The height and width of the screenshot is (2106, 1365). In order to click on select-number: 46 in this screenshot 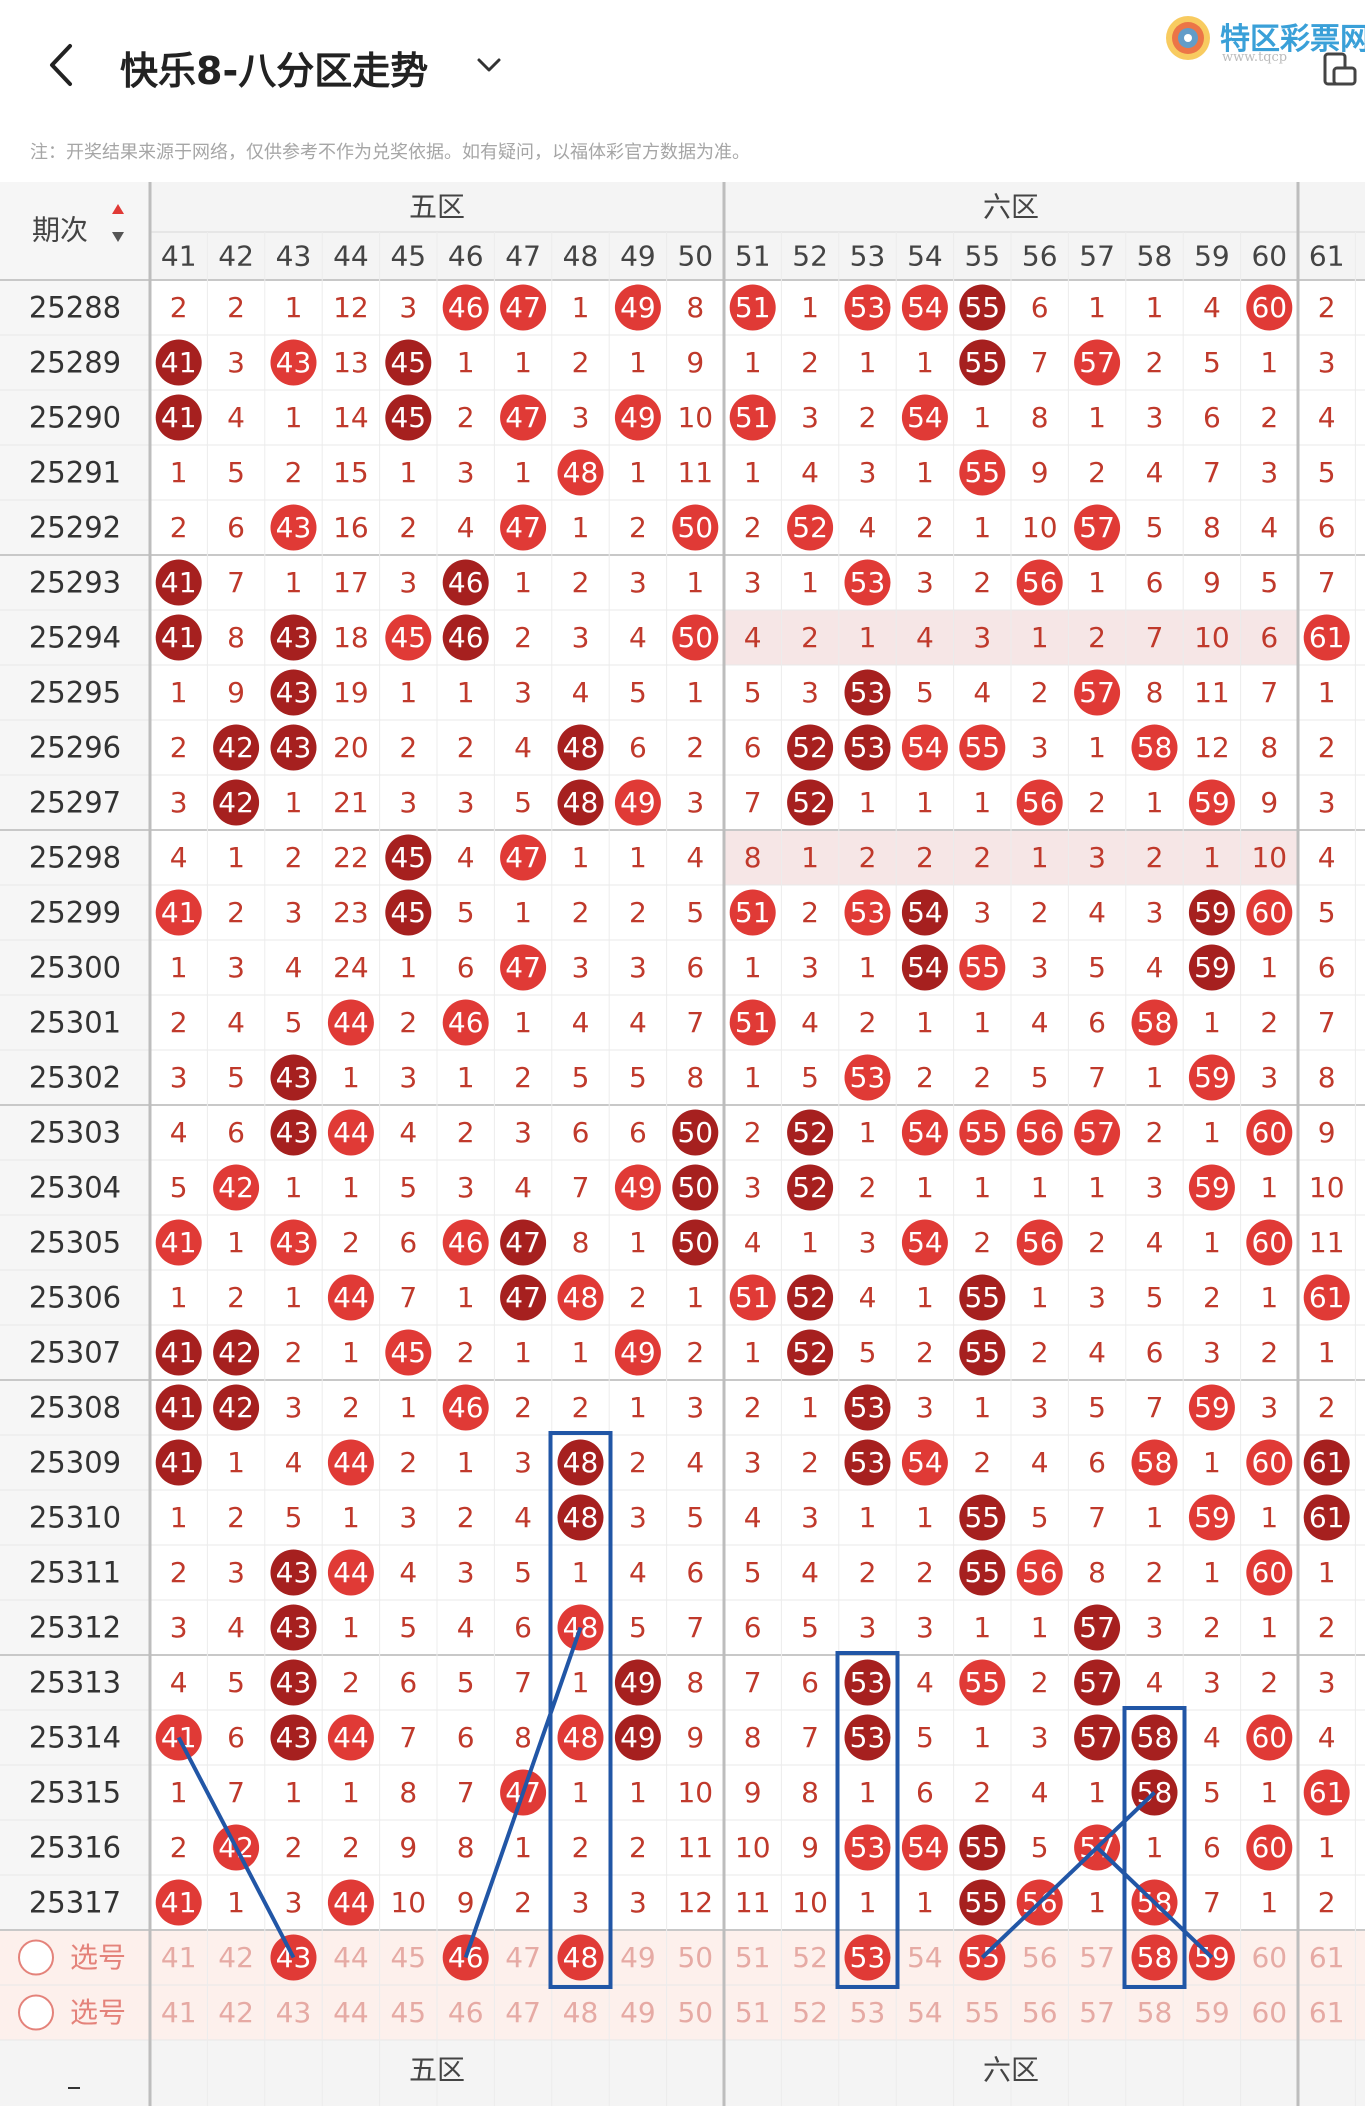, I will do `click(466, 2012)`.